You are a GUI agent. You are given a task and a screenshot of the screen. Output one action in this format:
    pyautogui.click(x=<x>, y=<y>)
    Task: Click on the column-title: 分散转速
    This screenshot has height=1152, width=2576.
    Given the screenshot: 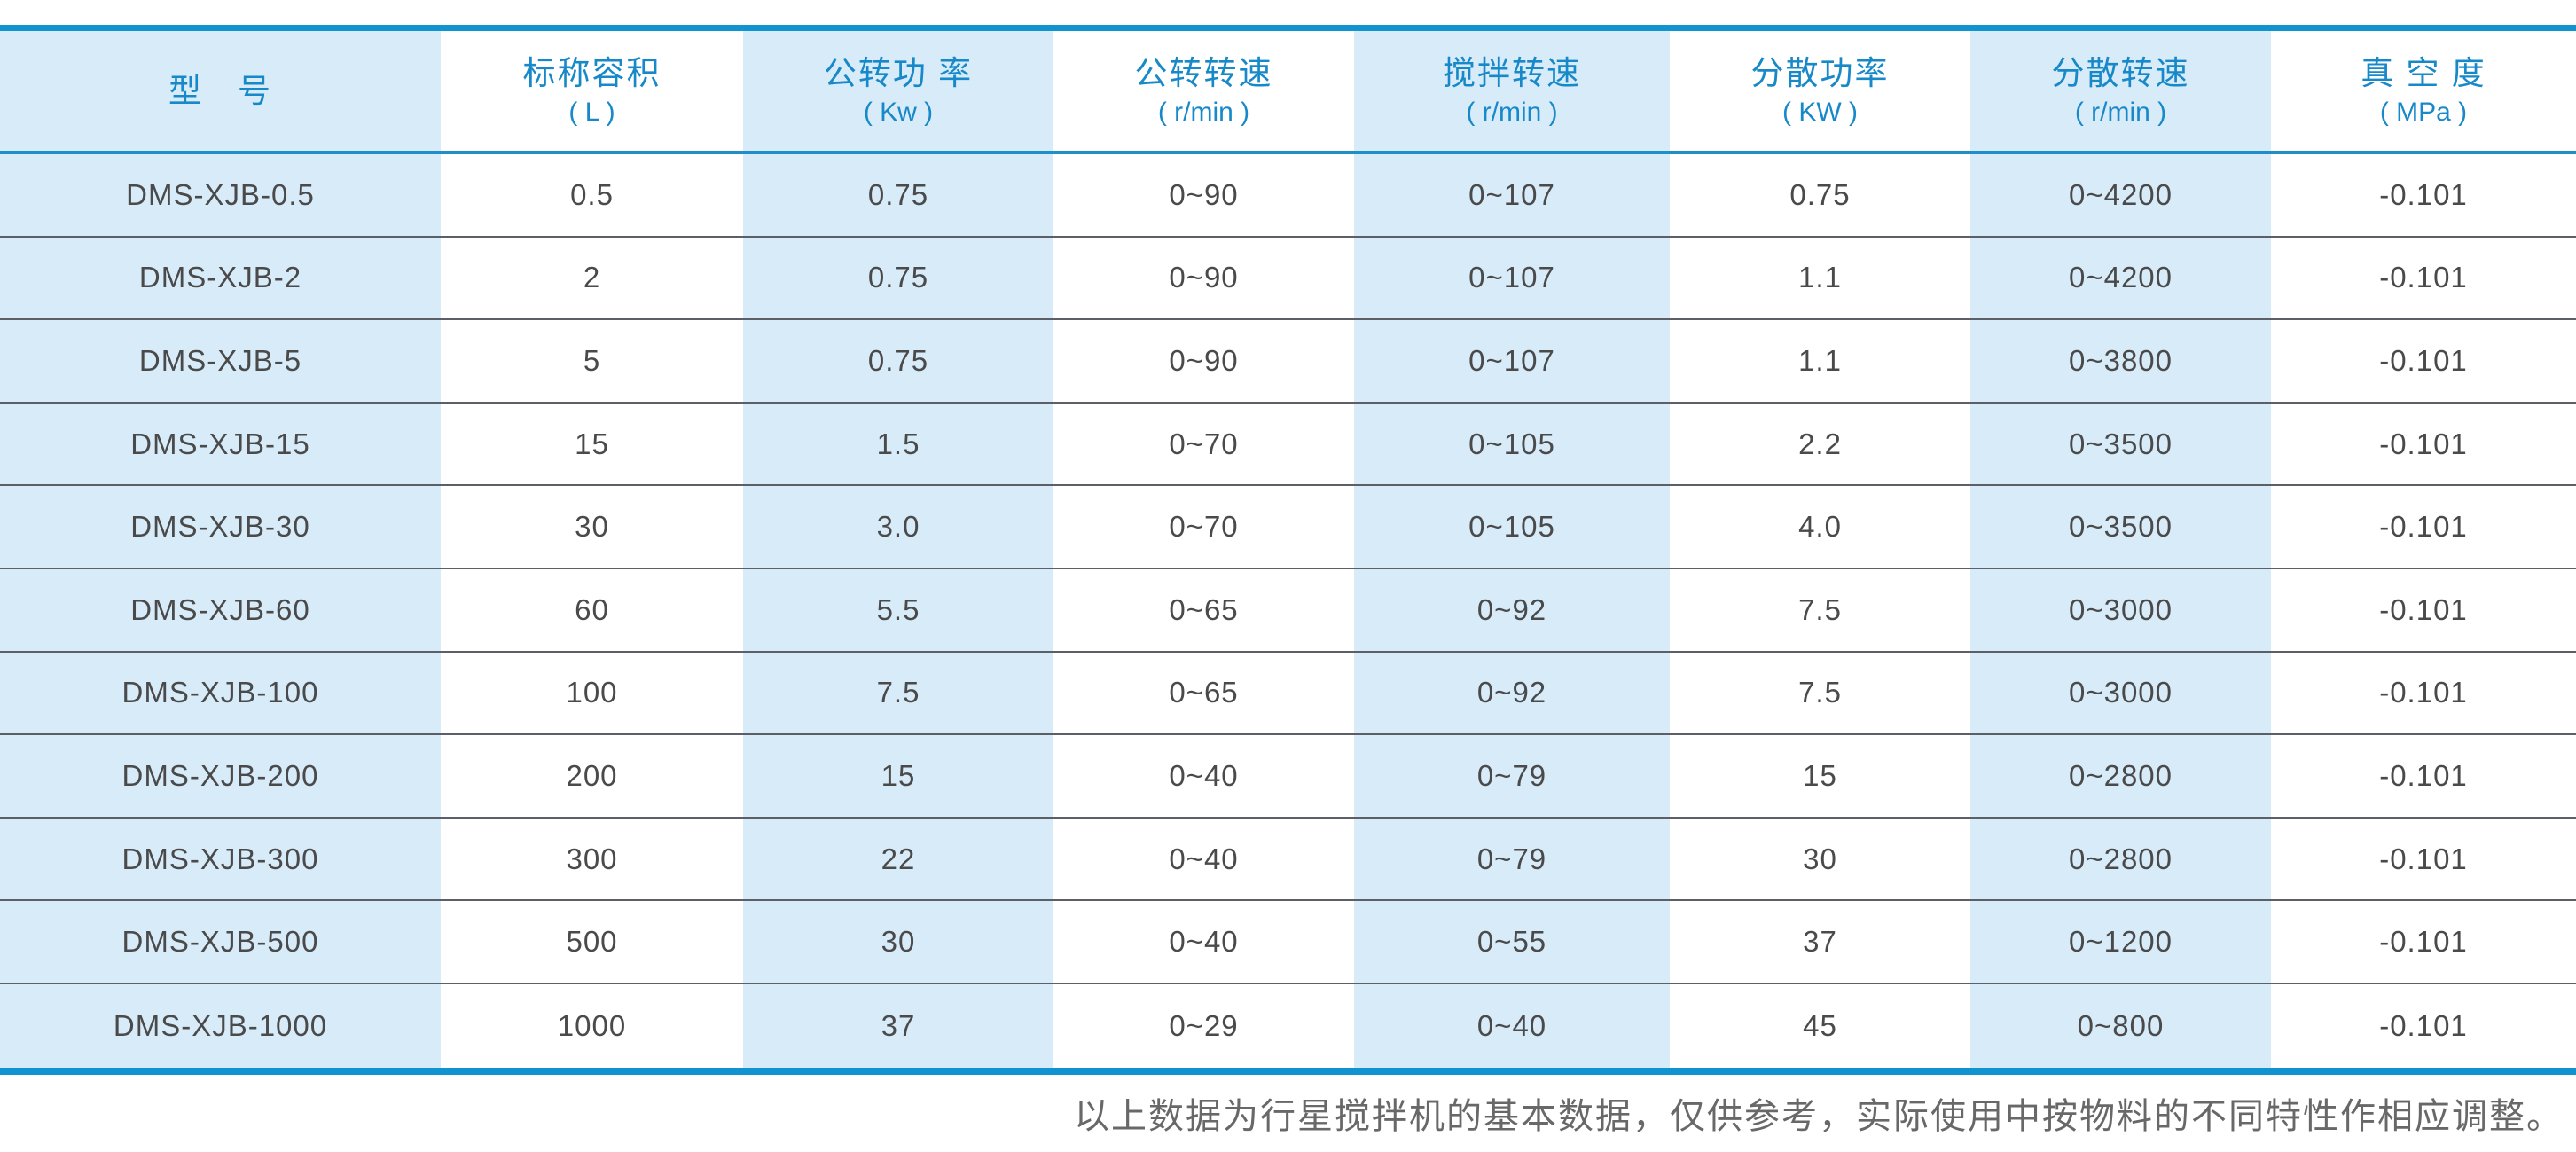 What is the action you would take?
    pyautogui.click(x=2120, y=73)
    